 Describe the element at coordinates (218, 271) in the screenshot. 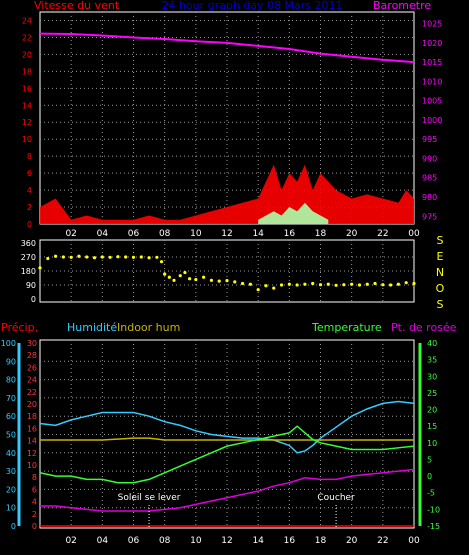

I see `wind-direction-panel: 0 90 180 270 360` at that location.